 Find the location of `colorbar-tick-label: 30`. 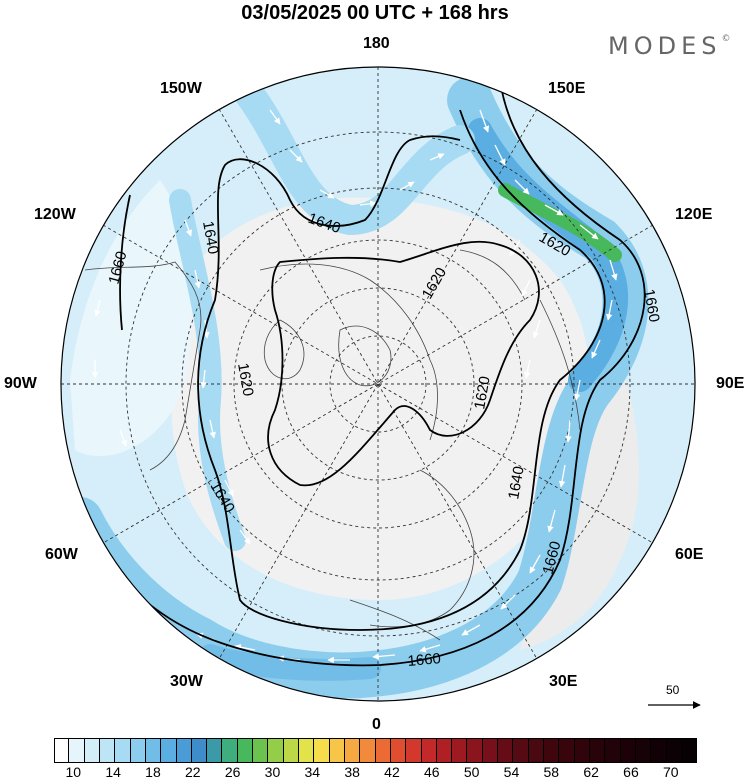

colorbar-tick-label: 30 is located at coordinates (272, 772).